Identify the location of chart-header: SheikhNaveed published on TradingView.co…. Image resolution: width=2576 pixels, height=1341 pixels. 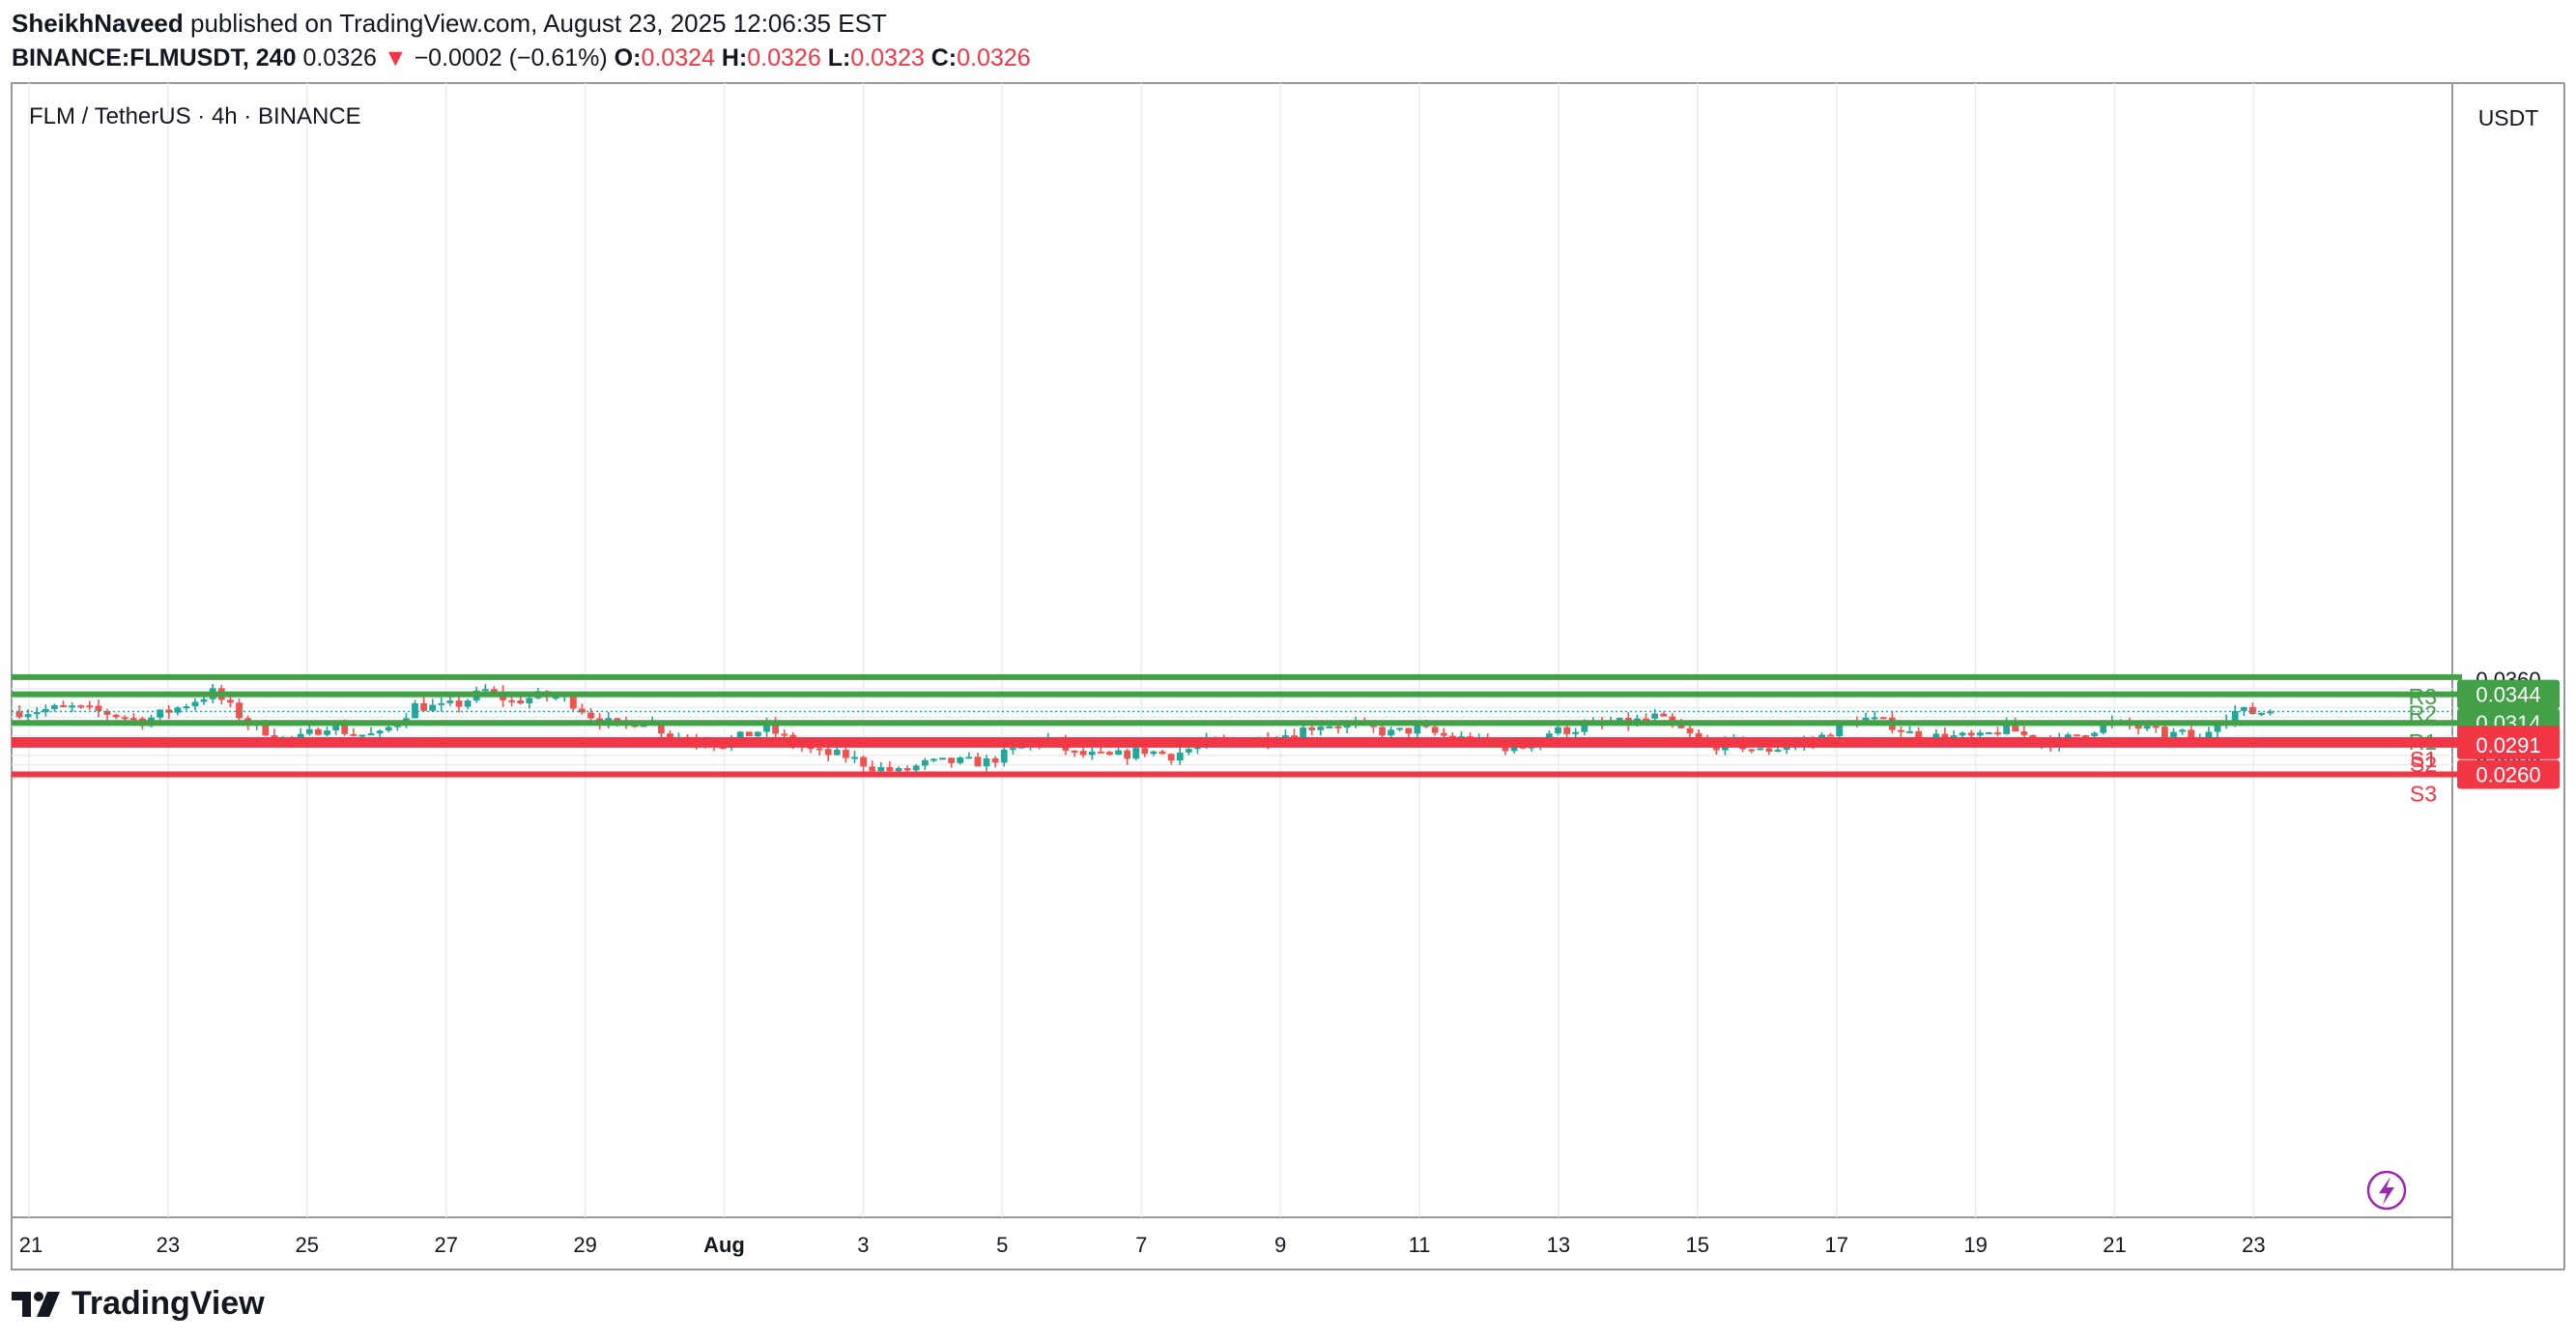
(522, 40).